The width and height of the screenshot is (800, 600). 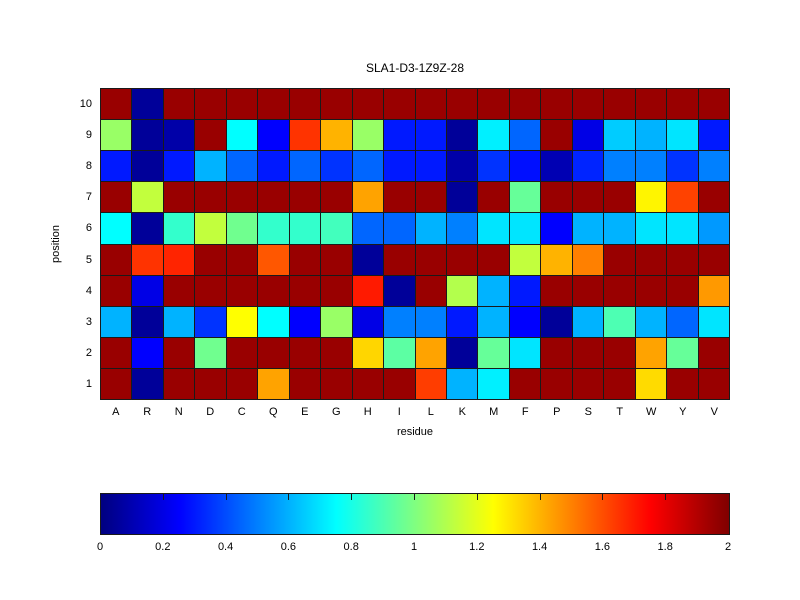 I want to click on y-tick-label: 9, so click(x=88, y=134).